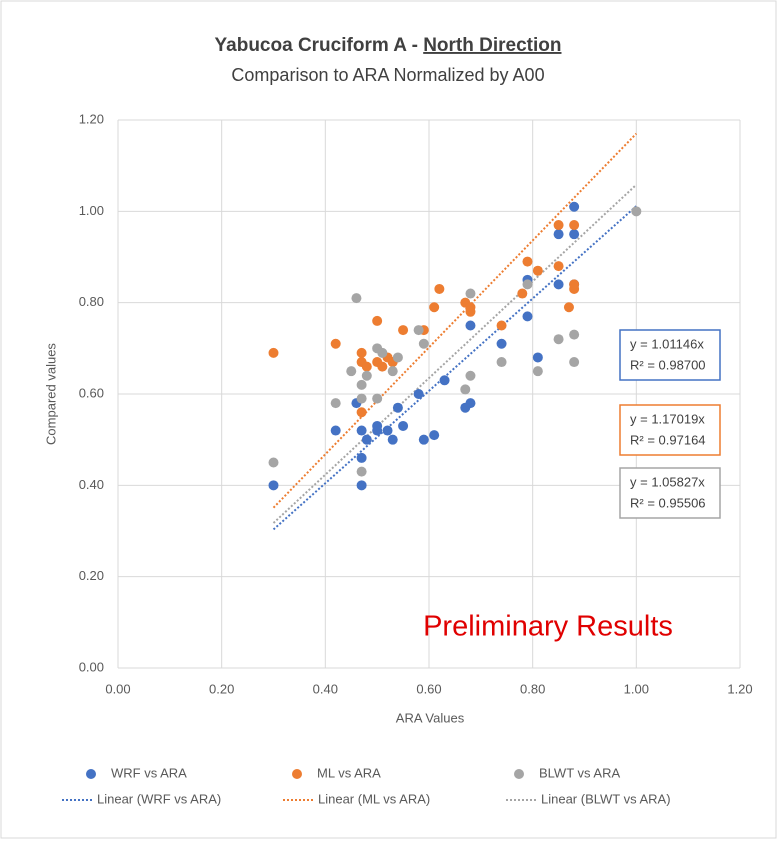  Describe the element at coordinates (428, 688) in the screenshot. I see `x-tick-label: 0.60` at that location.